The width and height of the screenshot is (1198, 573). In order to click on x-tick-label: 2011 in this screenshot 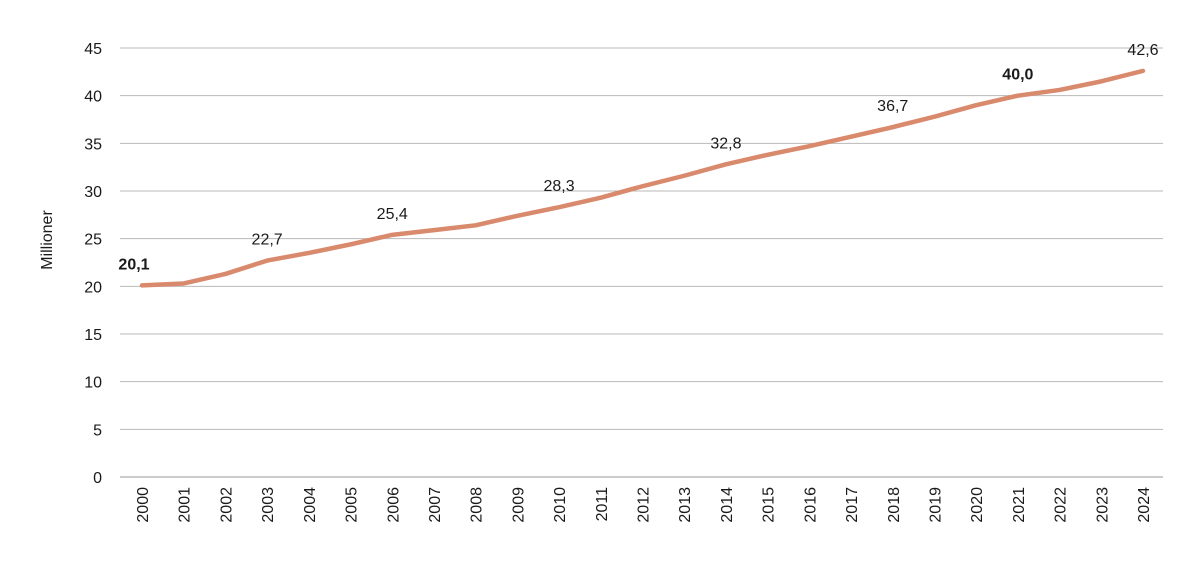, I will do `click(602, 504)`.